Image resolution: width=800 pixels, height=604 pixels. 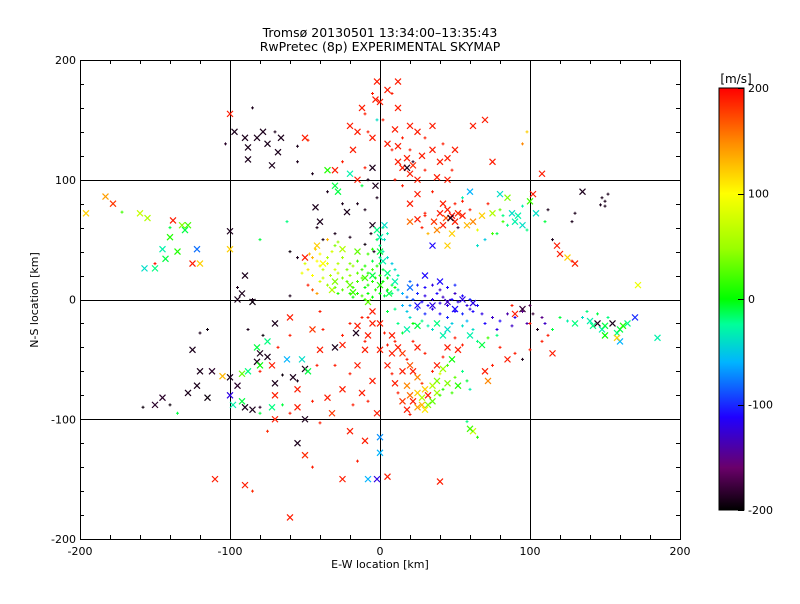 I want to click on colorbar-tick-label: 200, so click(x=758, y=88).